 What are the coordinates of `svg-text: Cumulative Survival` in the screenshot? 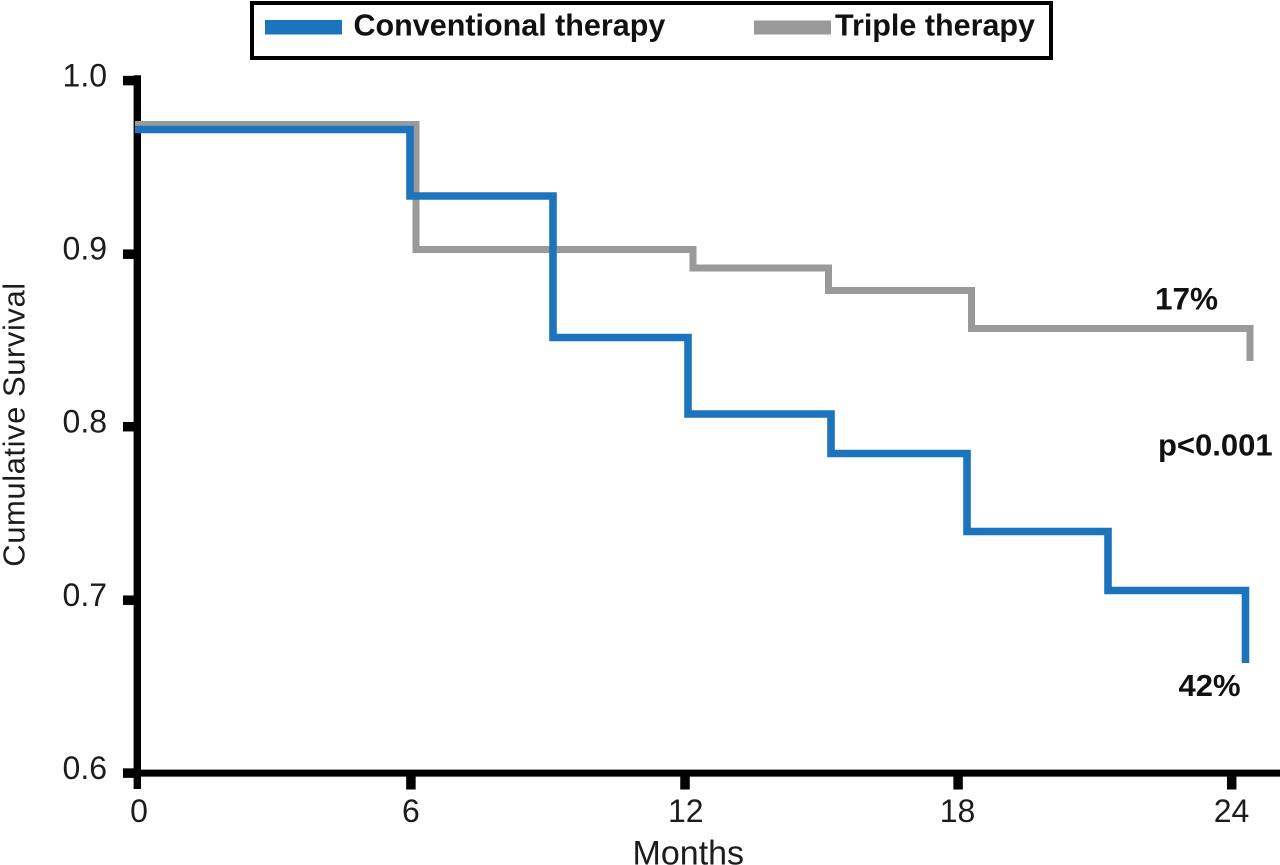 It's located at (16, 424).